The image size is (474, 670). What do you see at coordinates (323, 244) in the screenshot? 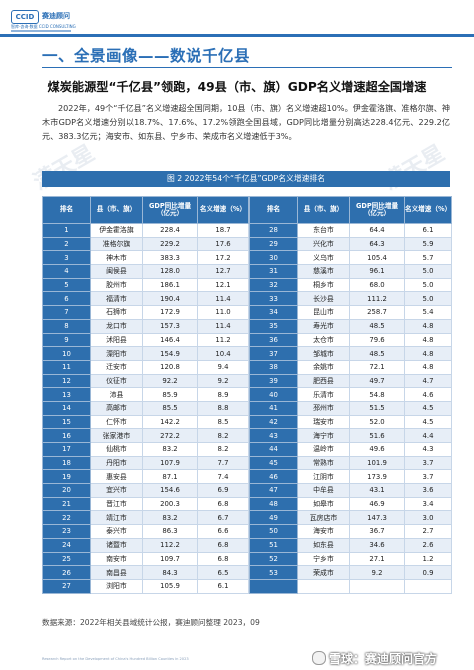
I see `cell-county: 兴化市` at bounding box center [323, 244].